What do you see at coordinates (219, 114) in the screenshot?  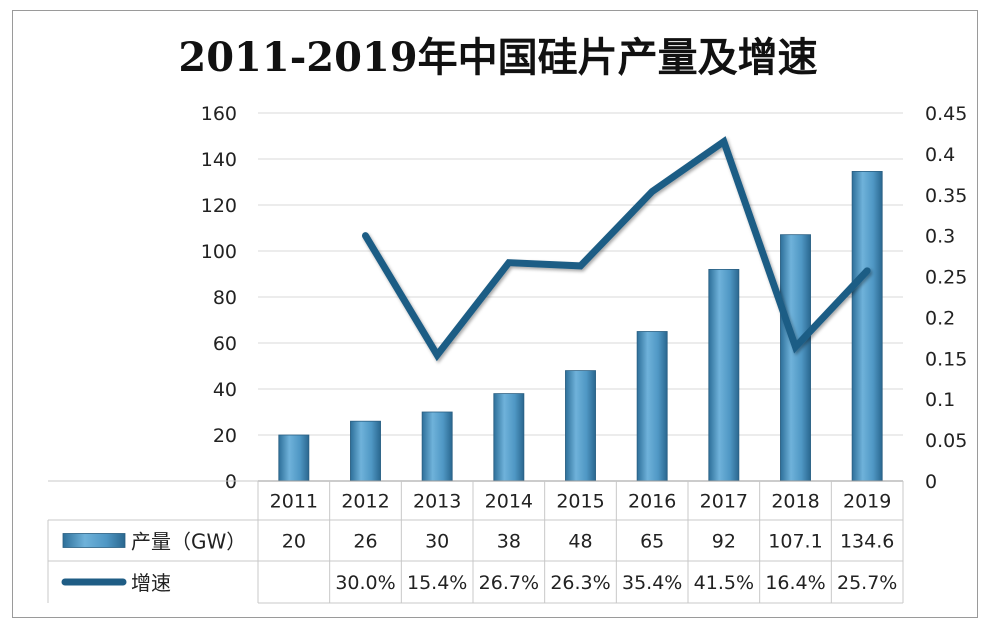 I see `y-tick-label: 160` at bounding box center [219, 114].